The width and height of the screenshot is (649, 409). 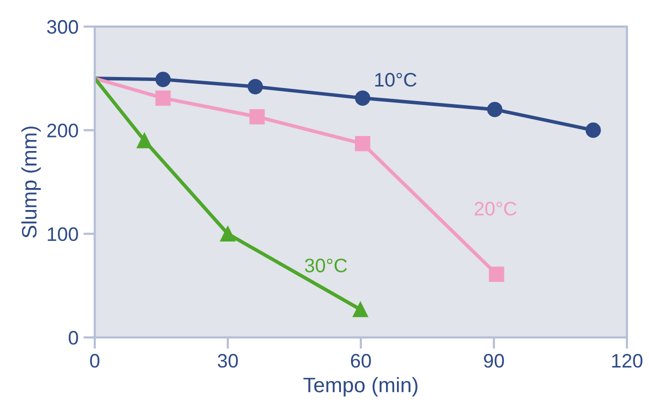 What do you see at coordinates (62, 131) in the screenshot?
I see `y-tick-label: 200` at bounding box center [62, 131].